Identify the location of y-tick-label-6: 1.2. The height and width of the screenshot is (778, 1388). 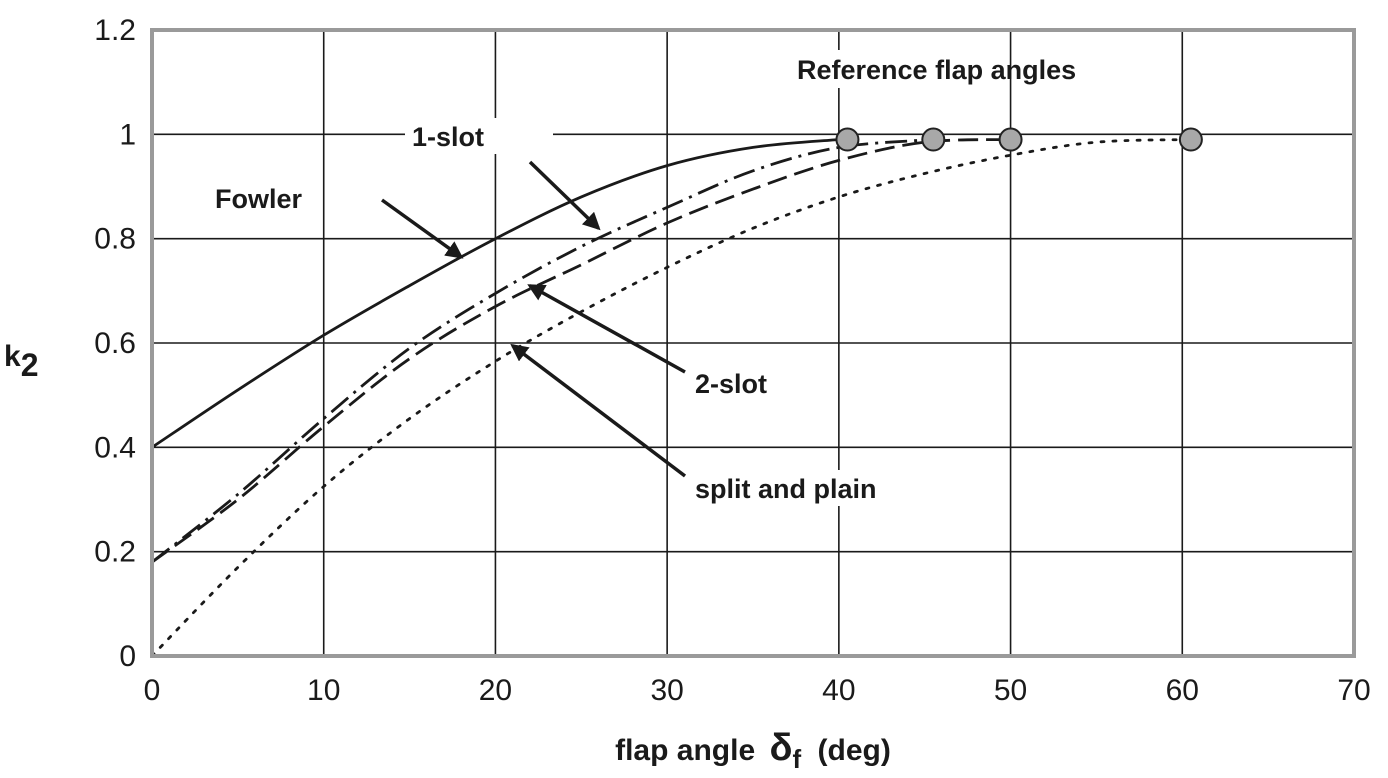
(115, 30).